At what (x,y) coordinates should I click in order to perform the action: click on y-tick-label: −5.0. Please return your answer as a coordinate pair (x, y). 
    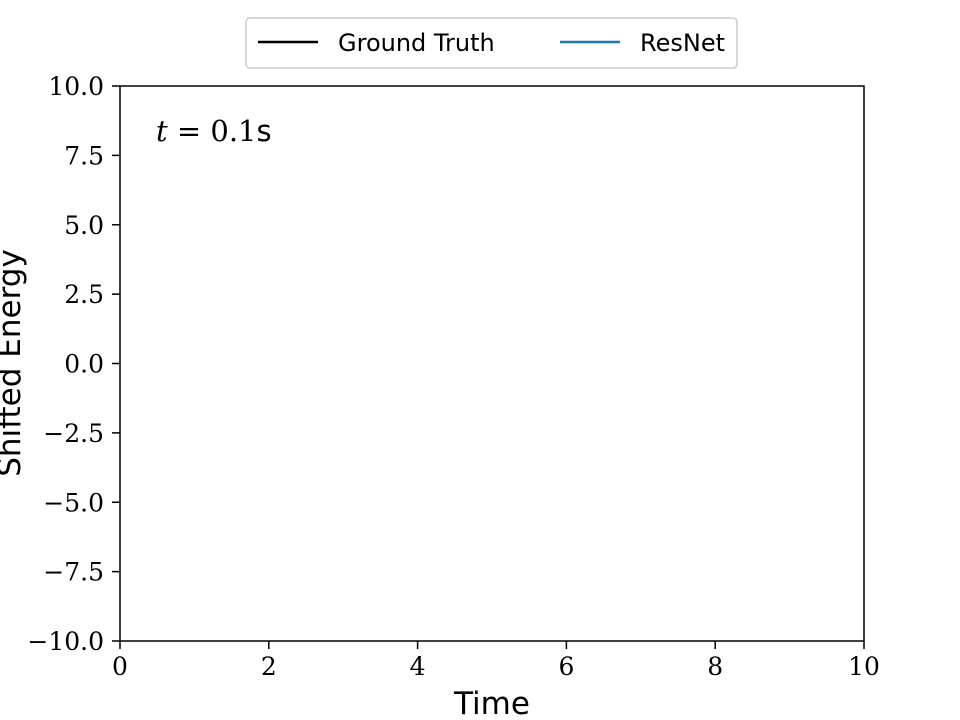
    Looking at the image, I should click on (73, 502).